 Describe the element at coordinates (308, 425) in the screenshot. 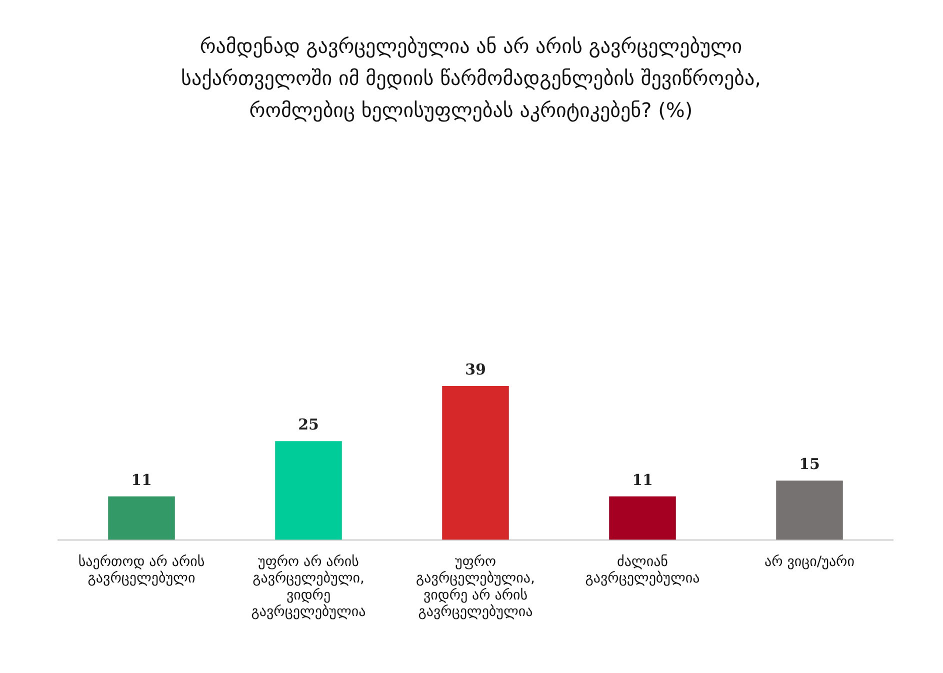

I see `data-label: 25` at that location.